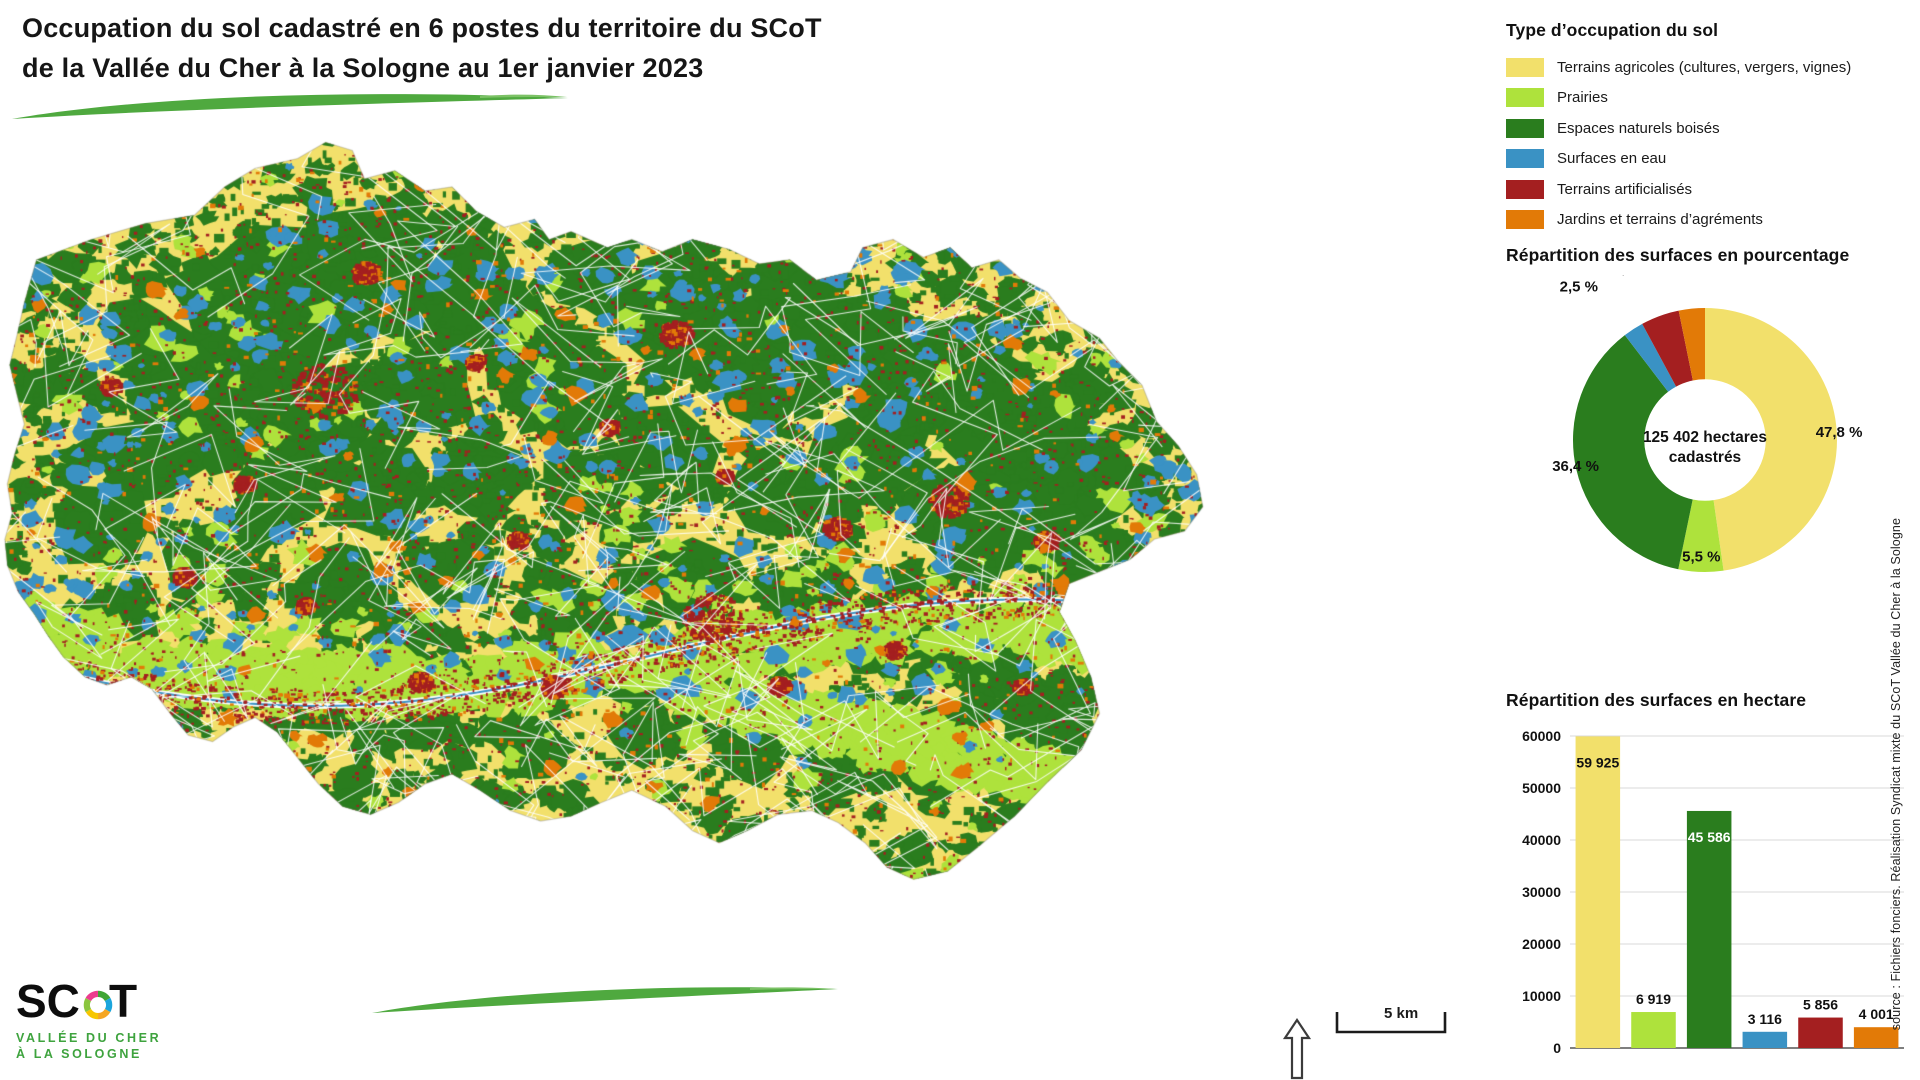 The width and height of the screenshot is (1920, 1080). What do you see at coordinates (1391, 1023) in the screenshot?
I see `scale-bar` at bounding box center [1391, 1023].